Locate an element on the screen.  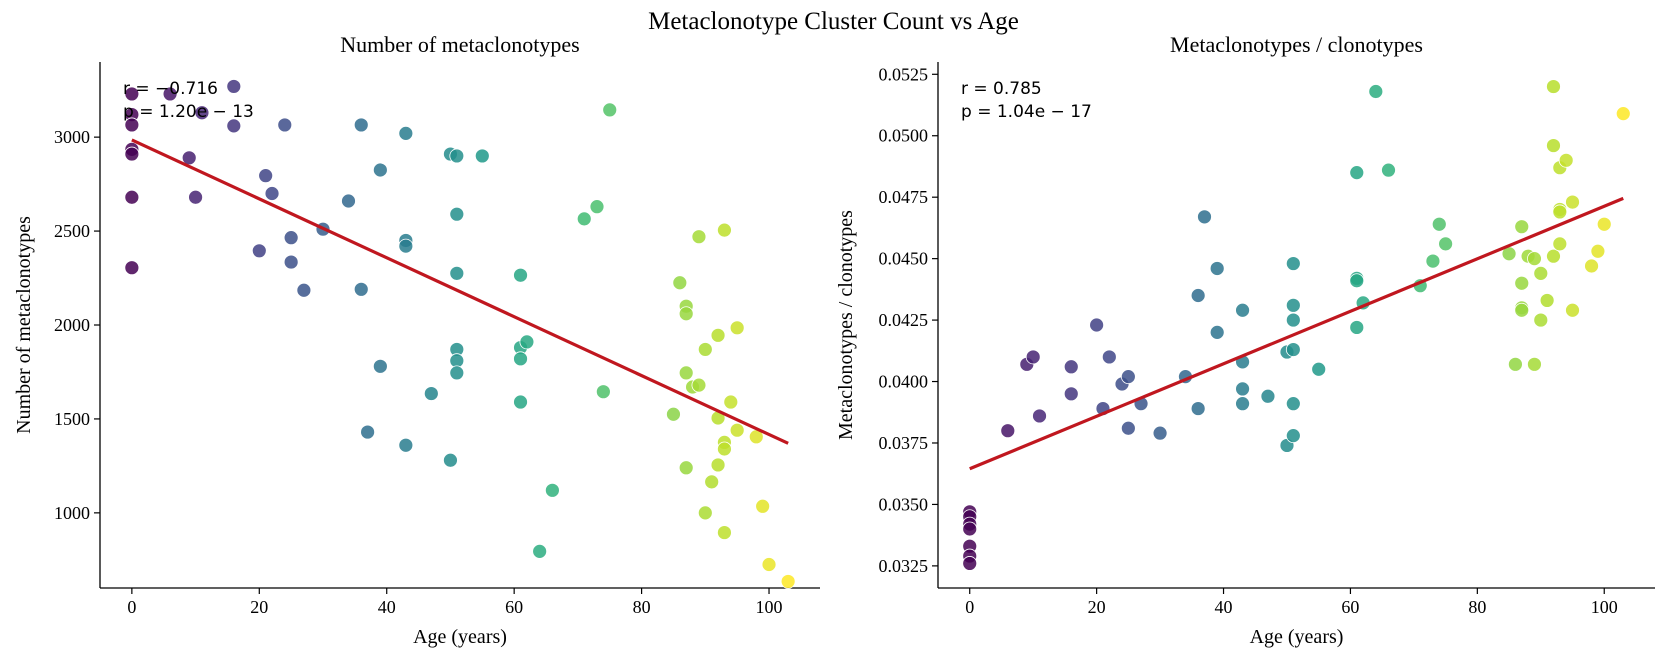
panel-1-x-tick-label: 0 is located at coordinates (131, 607).